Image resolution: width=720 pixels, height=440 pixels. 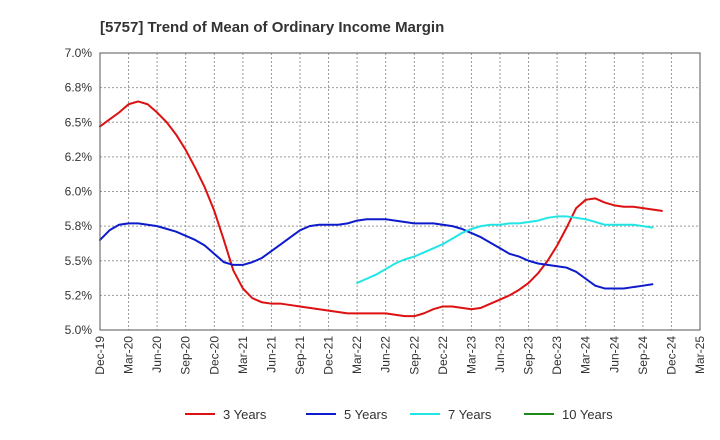 I want to click on y-tick-label: 6.8%, so click(x=79, y=88).